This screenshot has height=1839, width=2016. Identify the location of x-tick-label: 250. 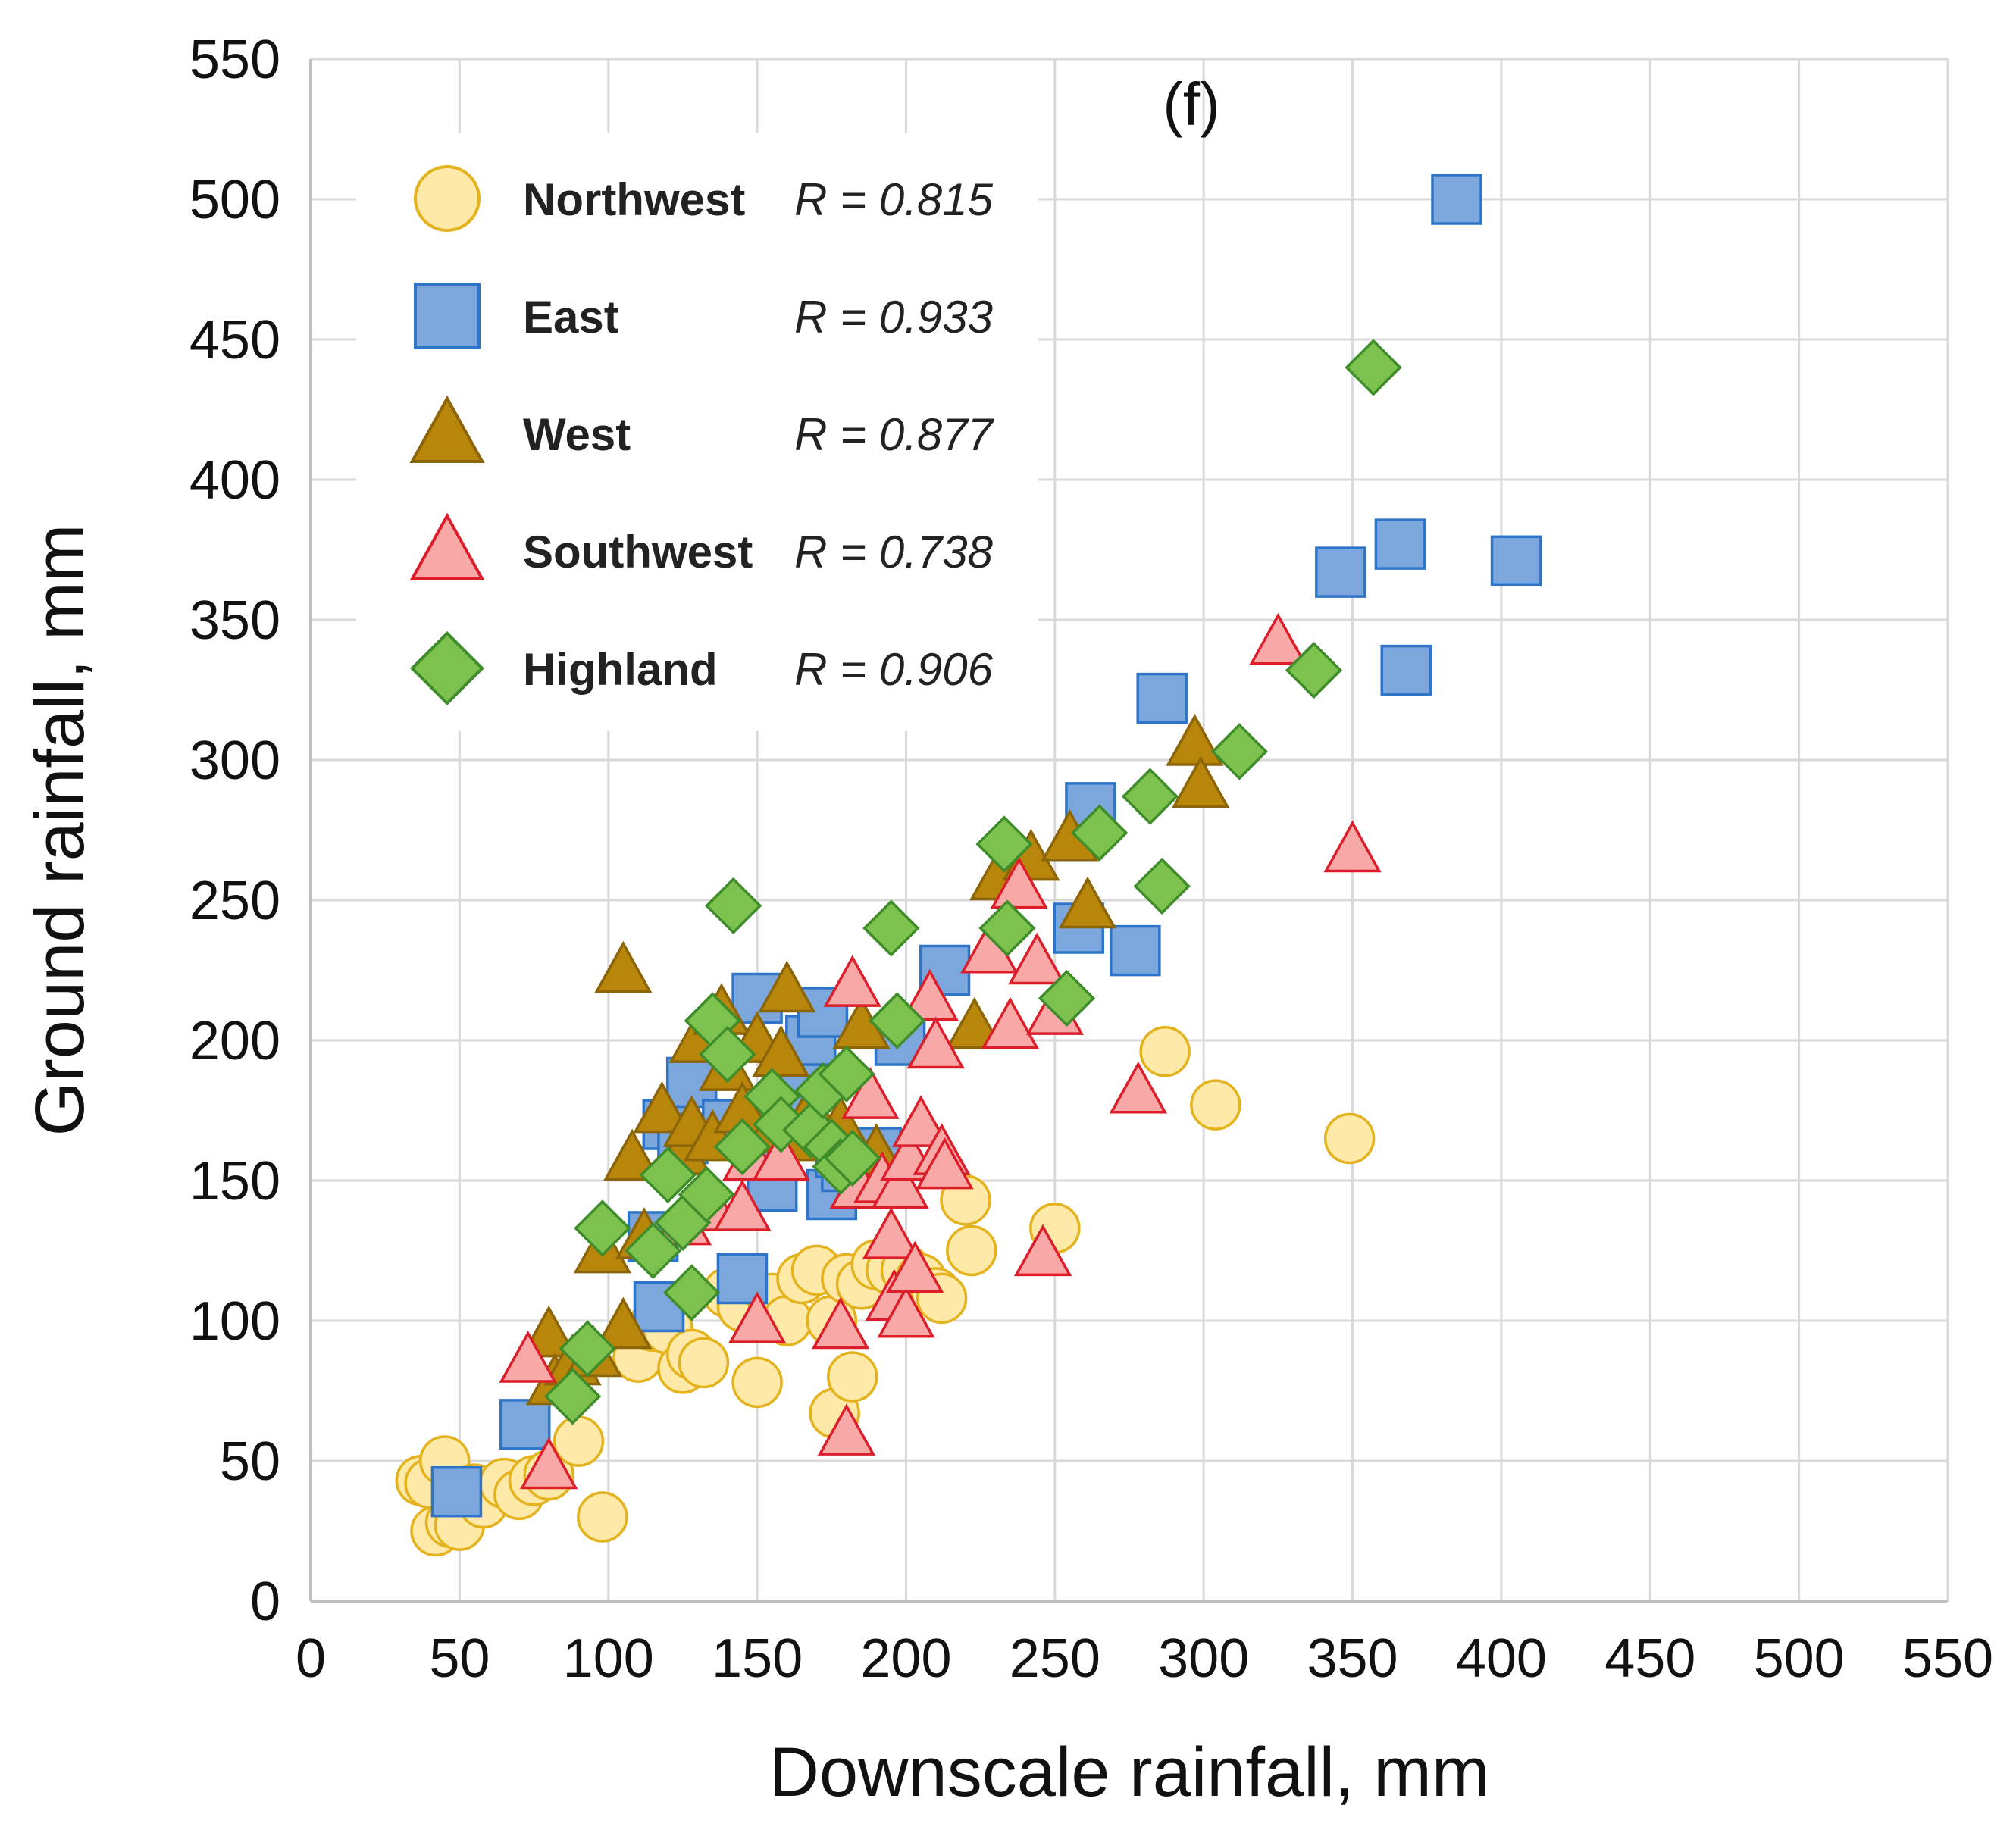
(1055, 1658).